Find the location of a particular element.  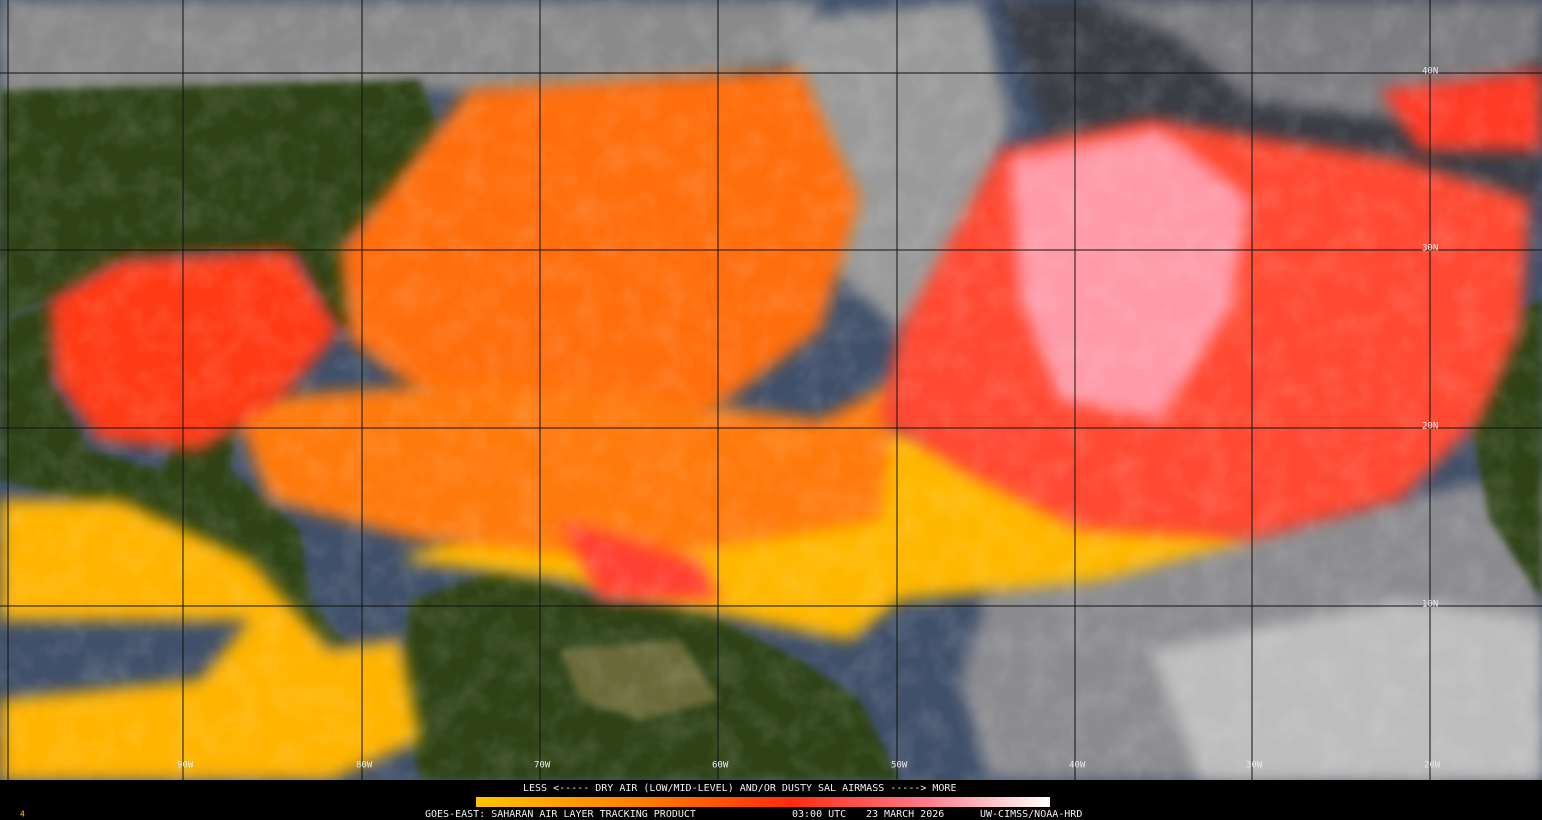

credit: UW-CIMSS/NOAA-HRD is located at coordinates (1031, 814).